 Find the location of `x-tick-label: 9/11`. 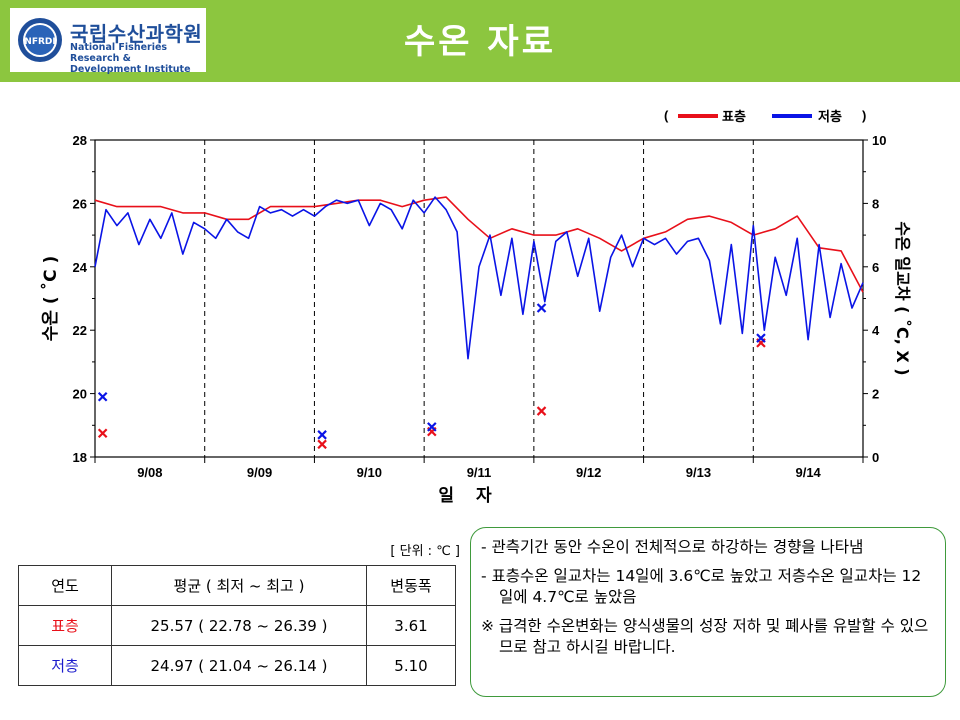

x-tick-label: 9/11 is located at coordinates (479, 472).